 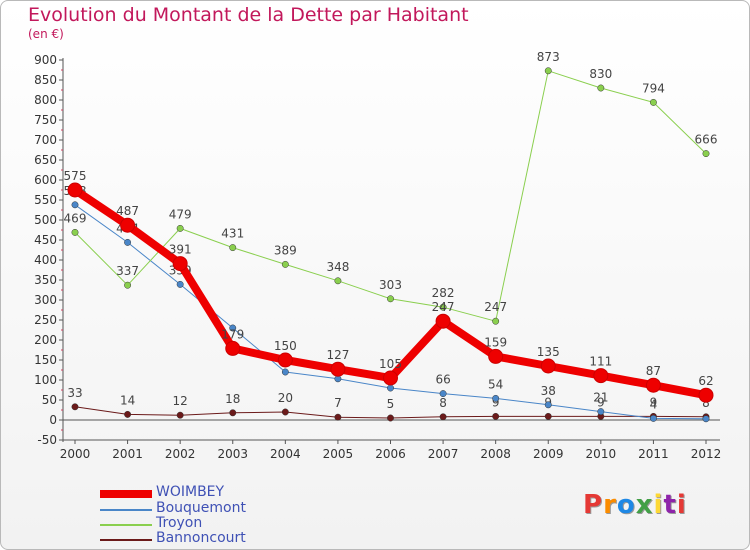 I want to click on y-tick-label: 50, so click(x=49, y=400).